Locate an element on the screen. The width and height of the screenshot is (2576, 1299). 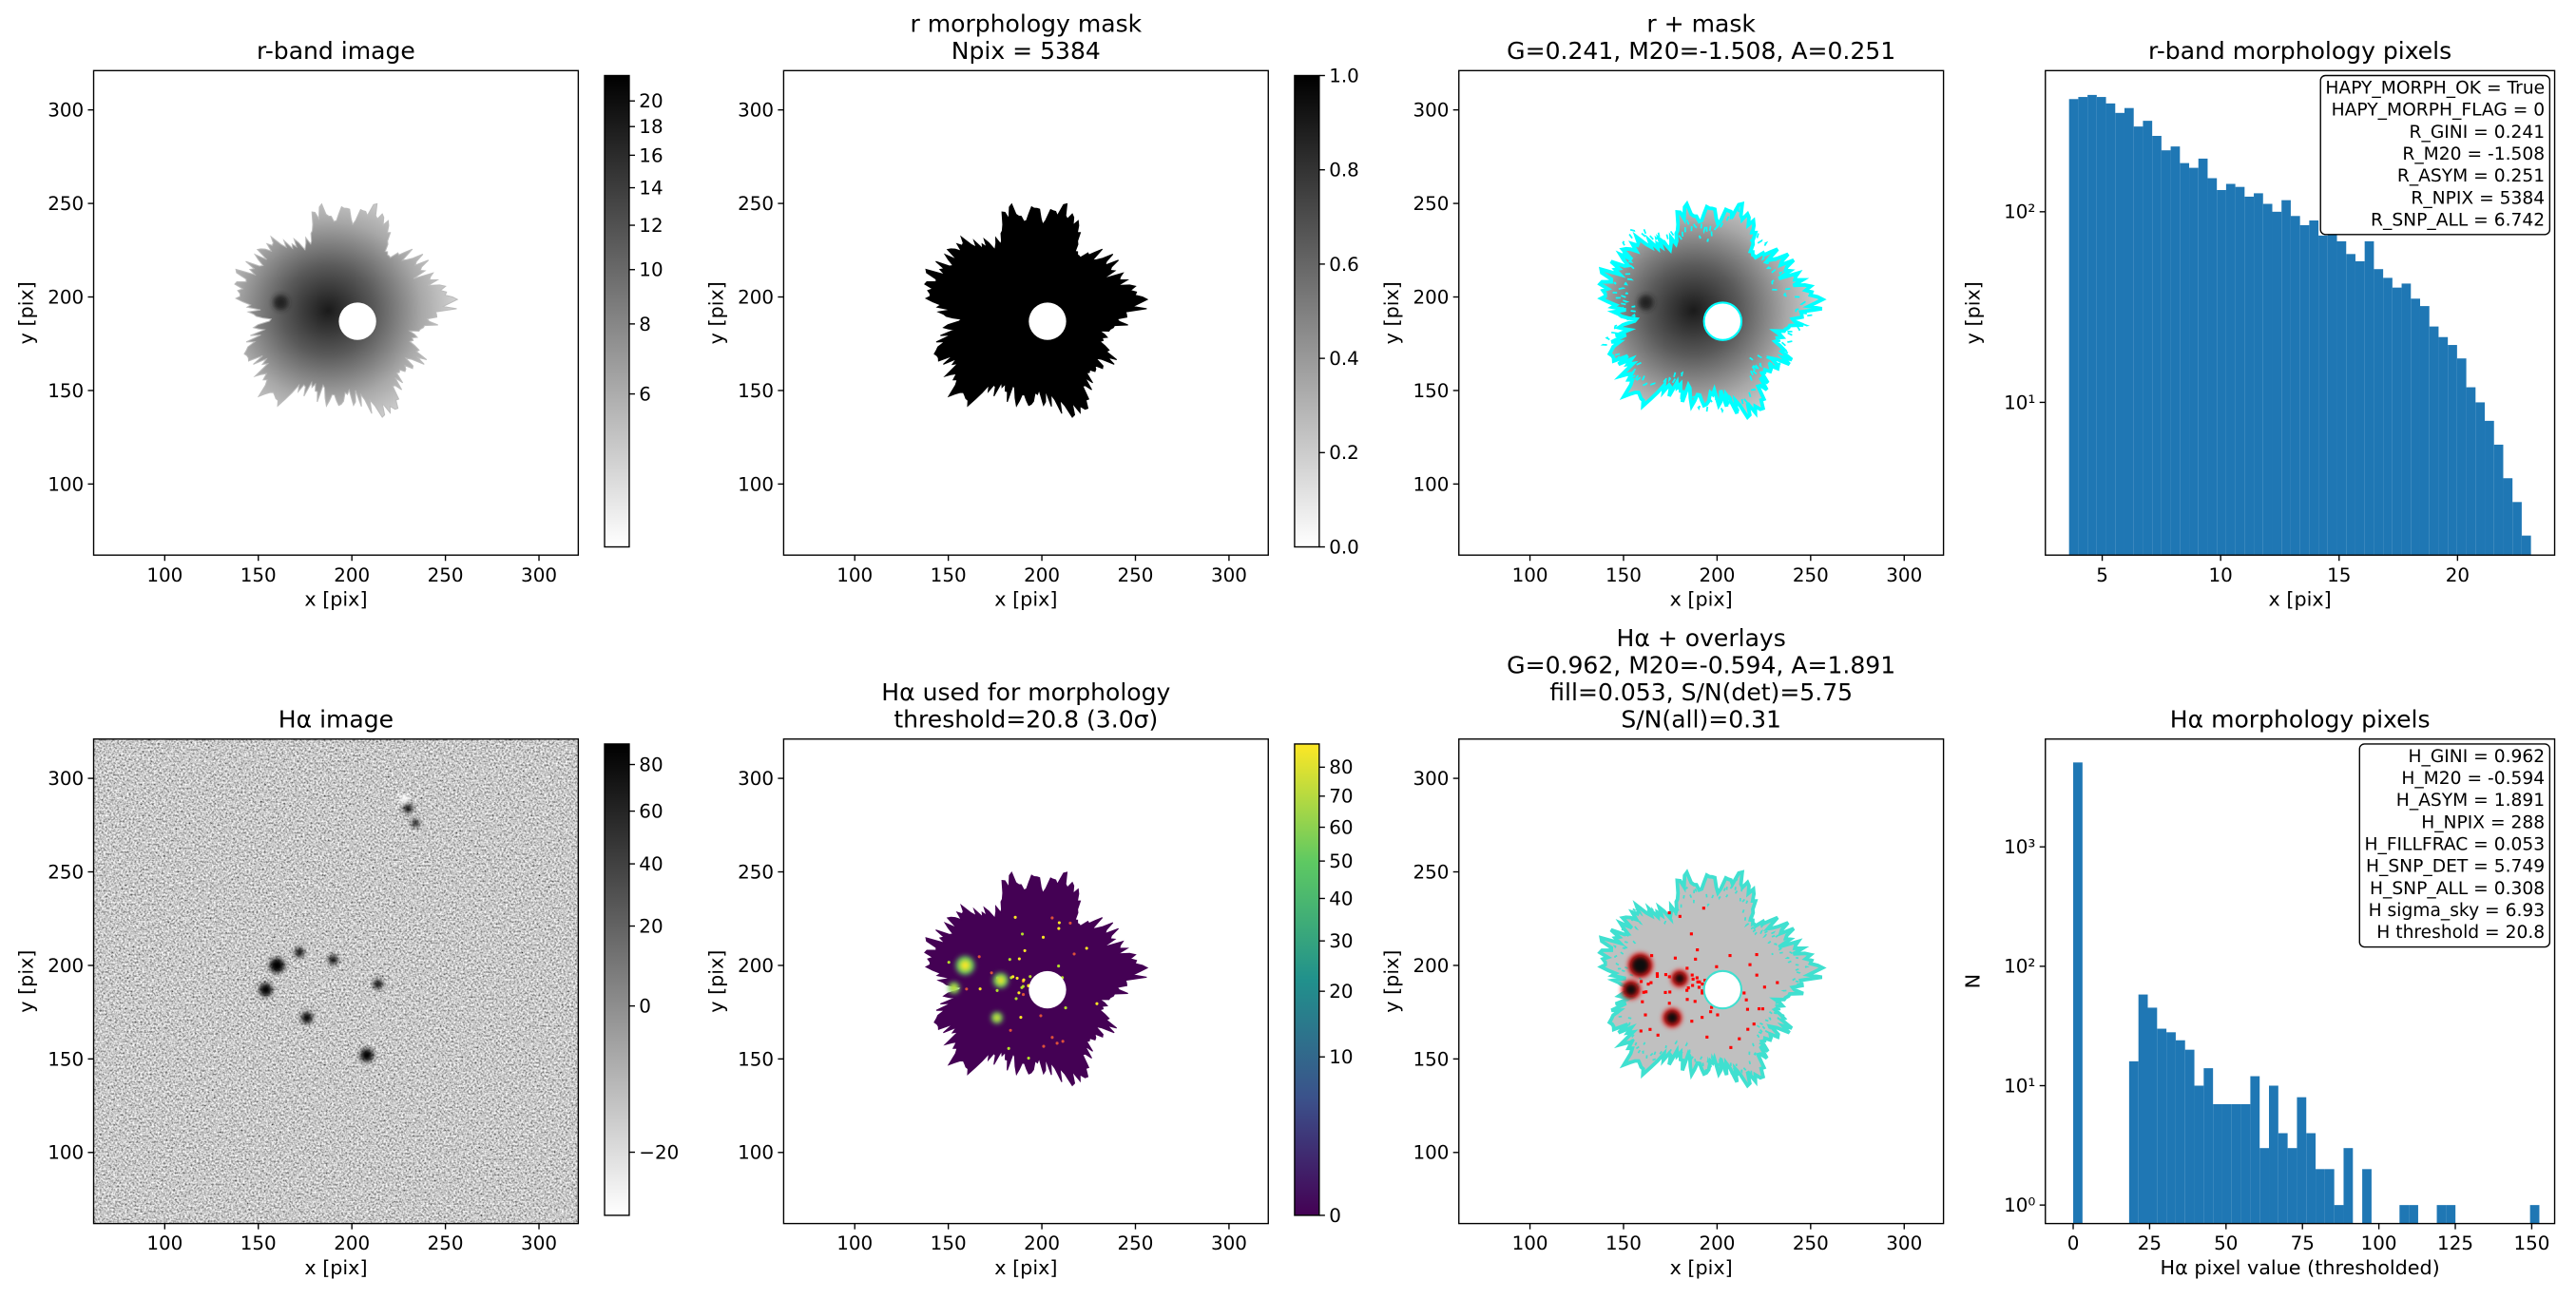
annotation-line: R_ASYM = 0.251 is located at coordinates (2471, 176).